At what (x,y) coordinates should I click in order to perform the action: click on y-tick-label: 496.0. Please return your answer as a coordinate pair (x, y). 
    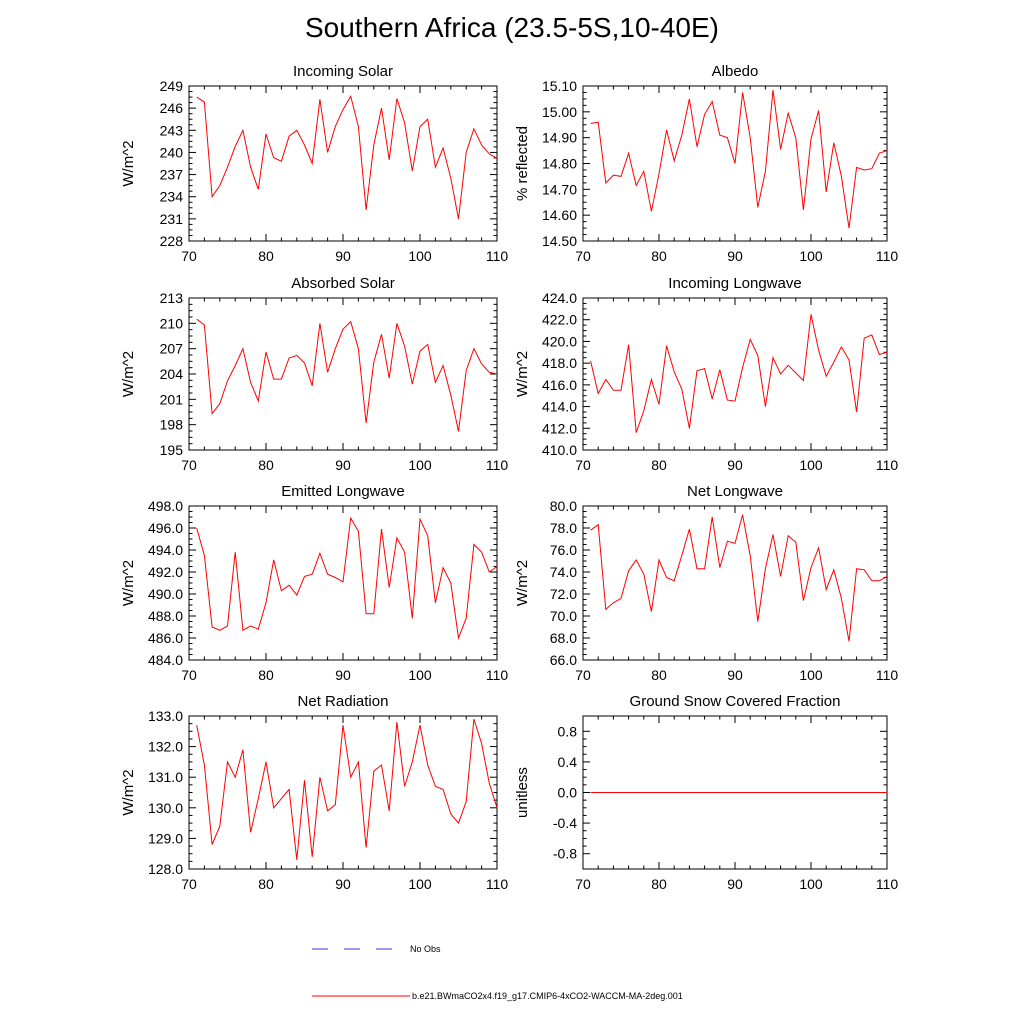
    Looking at the image, I should click on (165, 528).